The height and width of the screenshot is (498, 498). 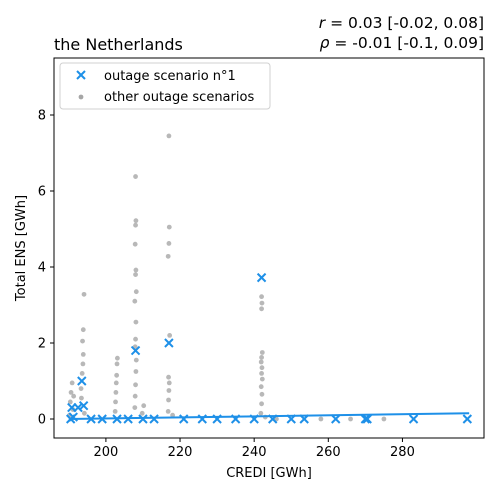 I want to click on y-tick-label: 6, so click(x=42, y=192).